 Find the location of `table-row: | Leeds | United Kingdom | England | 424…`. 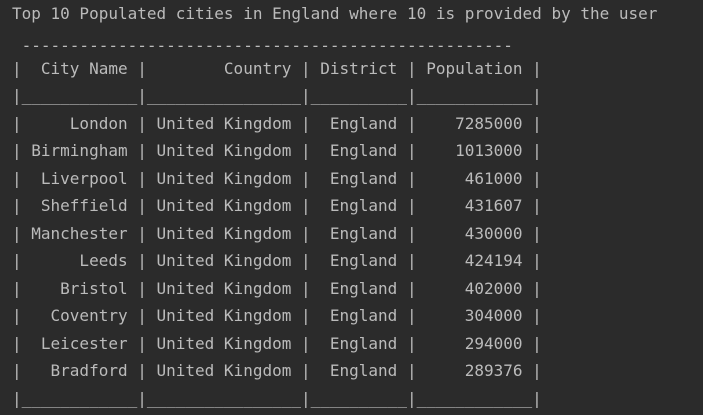

table-row: | Leeds | United Kingdom | England | 424… is located at coordinates (277, 260).